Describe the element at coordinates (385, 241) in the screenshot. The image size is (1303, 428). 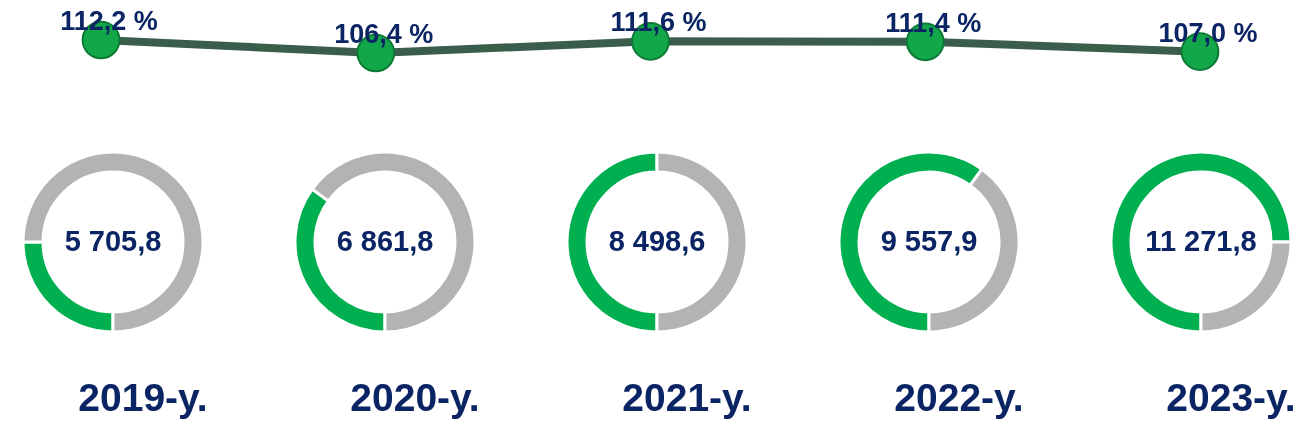
I see `text: 6 861,8` at that location.